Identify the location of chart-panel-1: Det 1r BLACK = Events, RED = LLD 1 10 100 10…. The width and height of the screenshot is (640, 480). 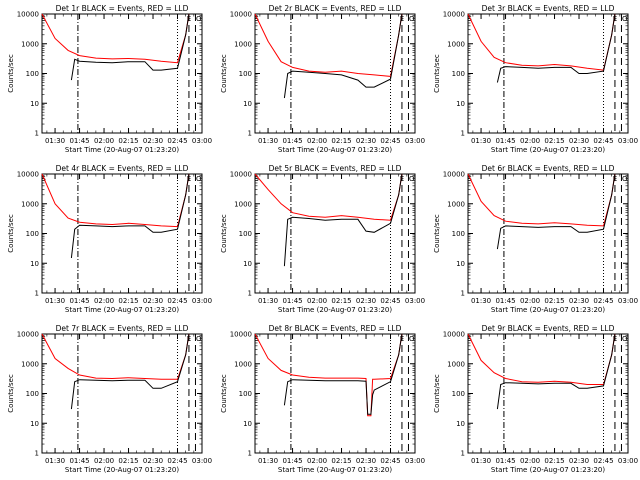
(109, 79).